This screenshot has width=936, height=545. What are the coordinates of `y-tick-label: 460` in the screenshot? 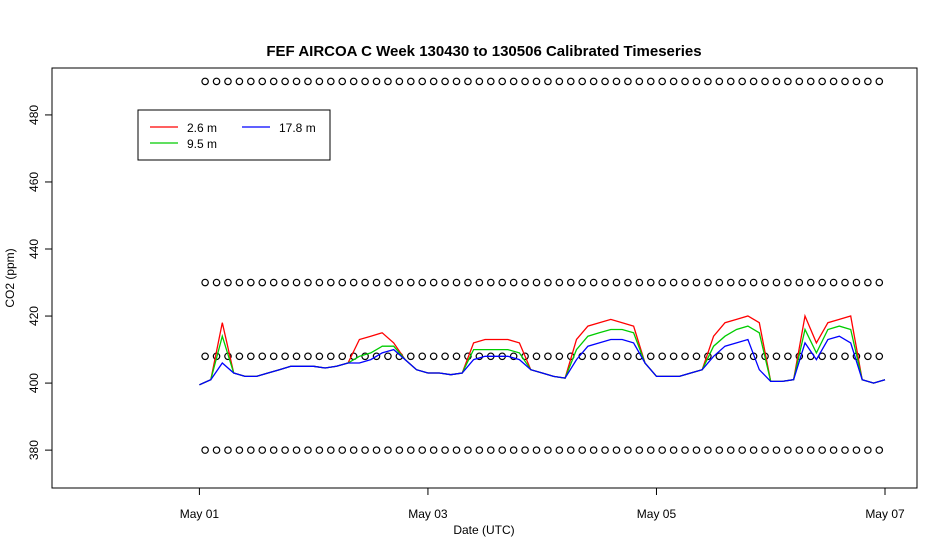 It's located at (34, 182).